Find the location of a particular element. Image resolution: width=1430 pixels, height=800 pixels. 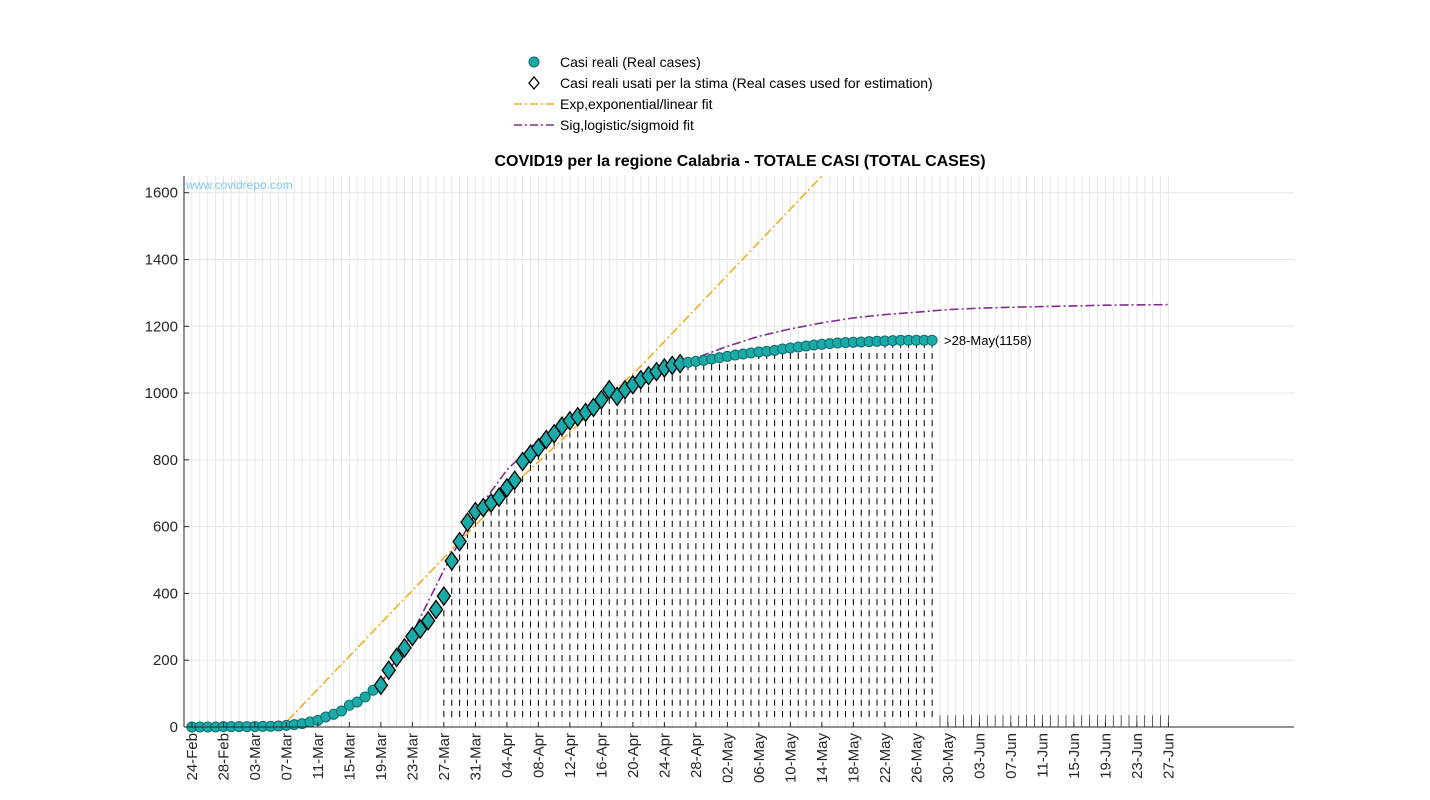

x-tick-label: 30-May is located at coordinates (948, 758).